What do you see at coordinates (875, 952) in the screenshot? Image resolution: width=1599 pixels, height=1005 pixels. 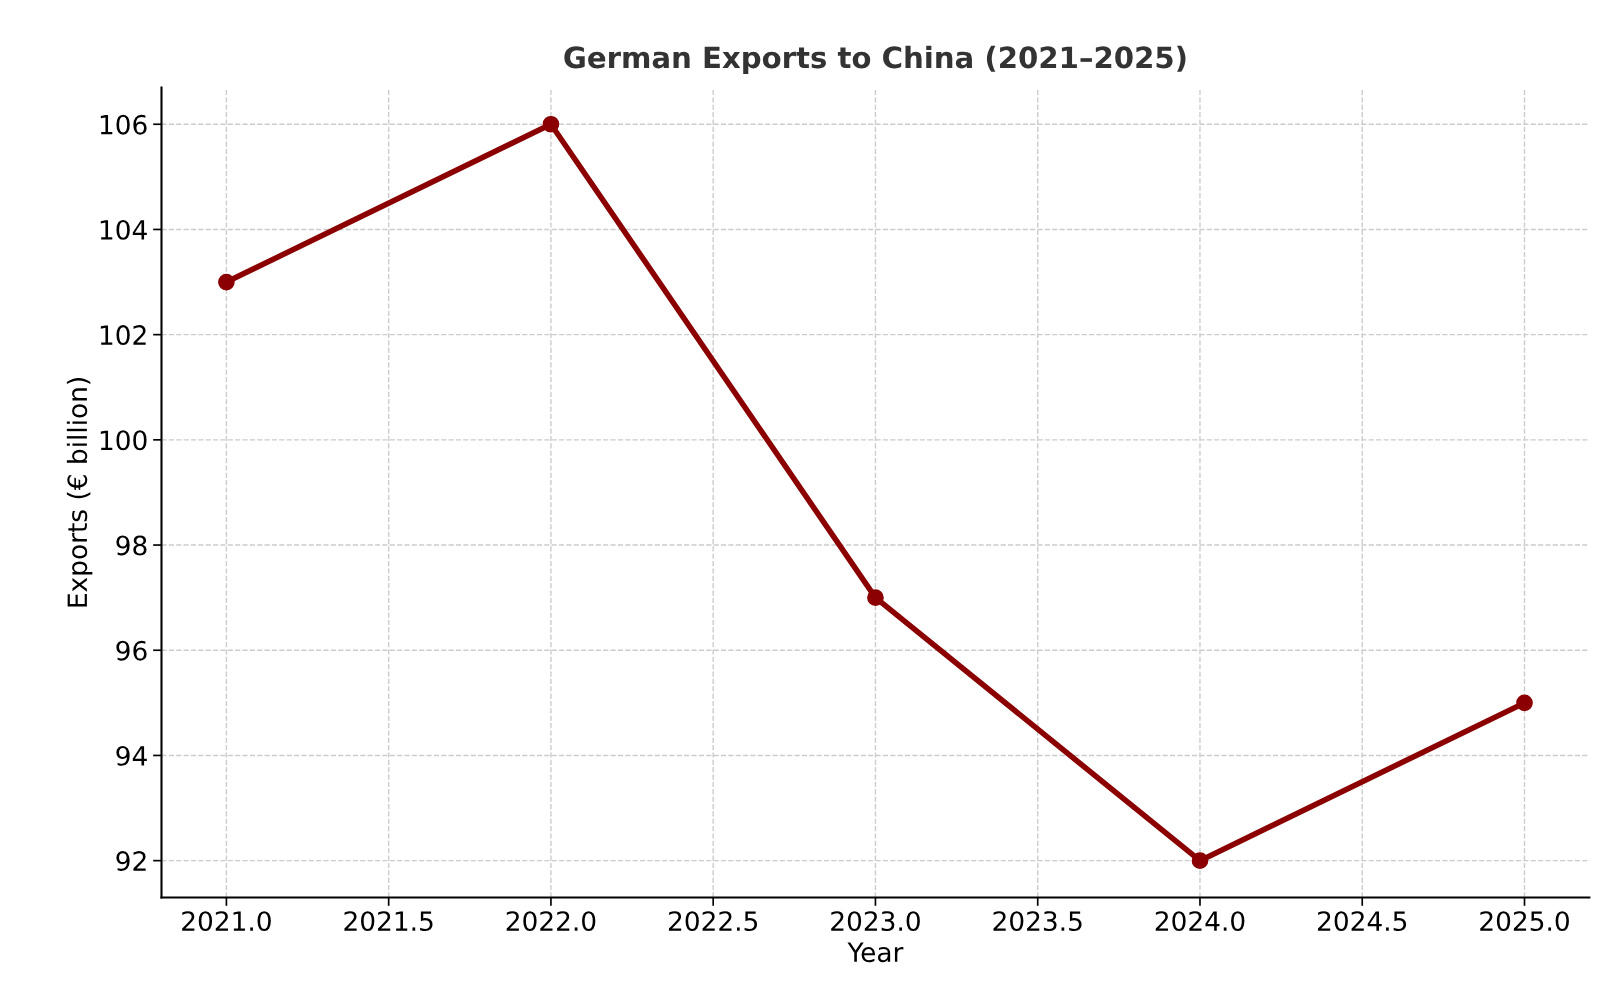 I see `x-axis-title: Year` at bounding box center [875, 952].